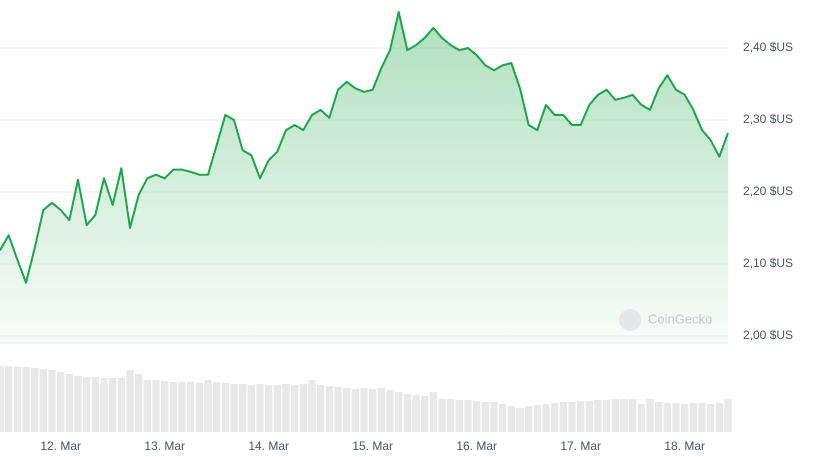 The height and width of the screenshot is (457, 814). What do you see at coordinates (476, 446) in the screenshot?
I see `x-tick-label: 16. Mar` at bounding box center [476, 446].